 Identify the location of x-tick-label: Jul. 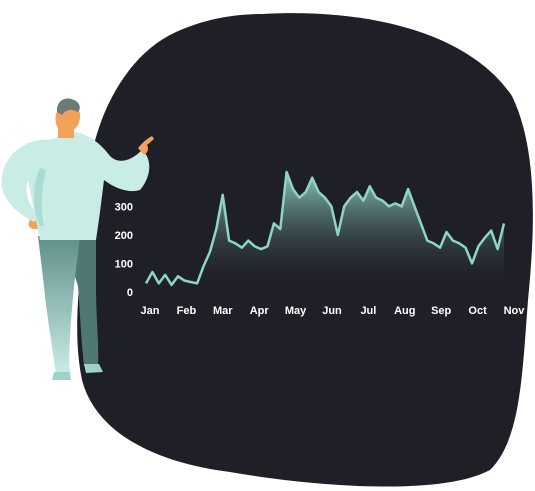
(368, 311).